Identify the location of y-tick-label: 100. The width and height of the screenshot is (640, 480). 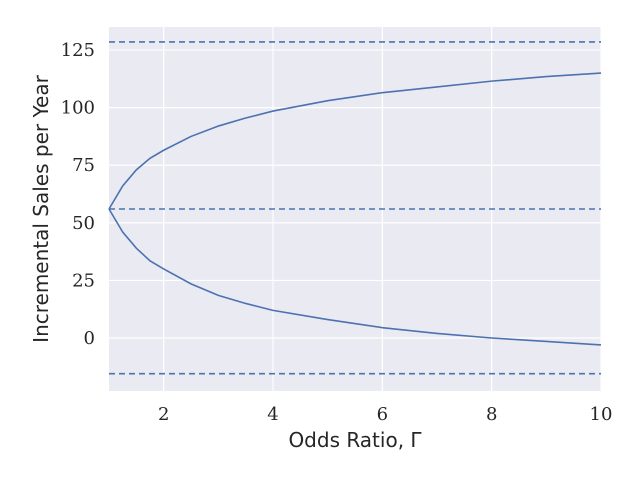
(78, 108).